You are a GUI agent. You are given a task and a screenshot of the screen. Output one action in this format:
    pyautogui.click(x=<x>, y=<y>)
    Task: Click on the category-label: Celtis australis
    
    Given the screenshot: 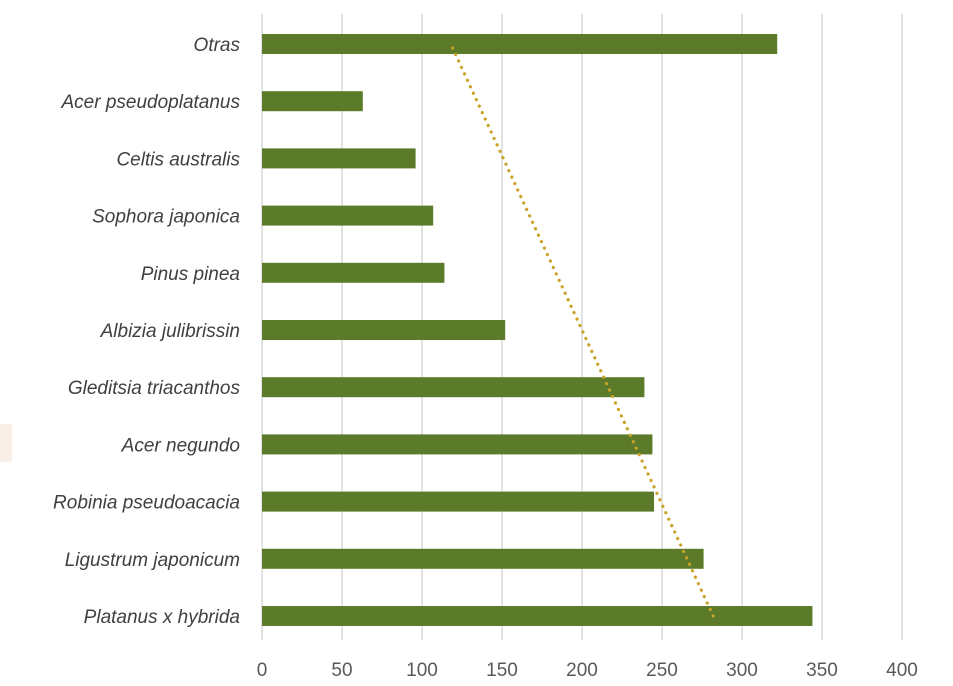 What is the action you would take?
    pyautogui.click(x=178, y=159)
    